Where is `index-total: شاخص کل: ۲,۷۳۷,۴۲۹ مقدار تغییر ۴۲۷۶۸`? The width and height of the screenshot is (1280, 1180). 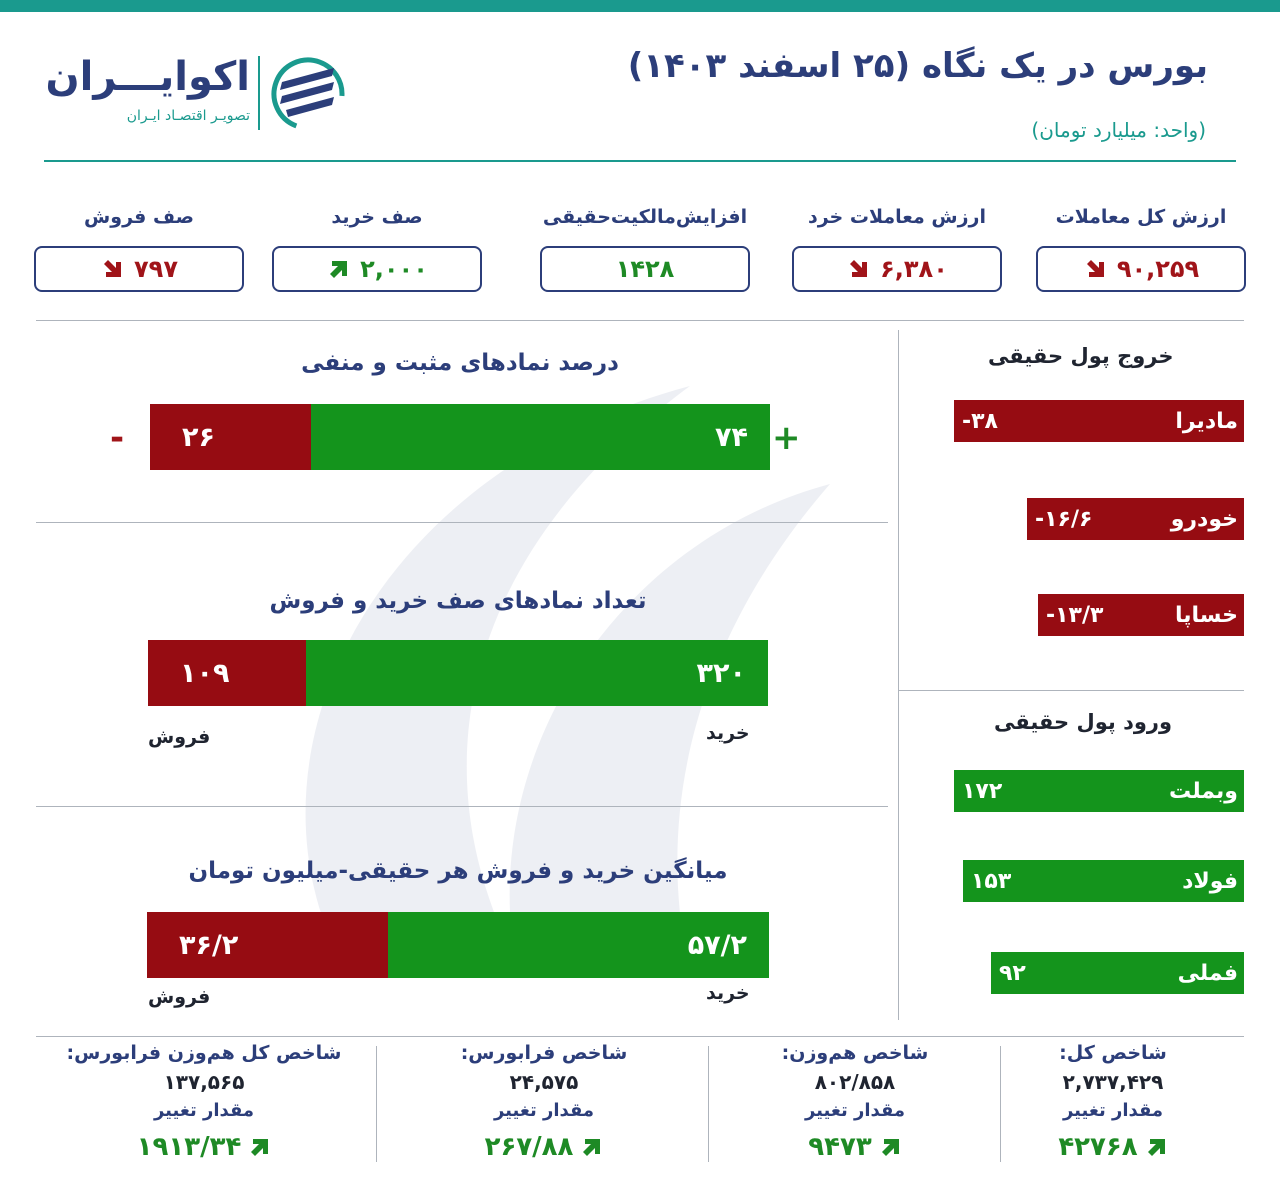
index-total: شاخص کل: ۲,۷۳۷,۴۲۹ مقدار تغییر ۴۲۷۶۸ is located at coordinates (1113, 1102).